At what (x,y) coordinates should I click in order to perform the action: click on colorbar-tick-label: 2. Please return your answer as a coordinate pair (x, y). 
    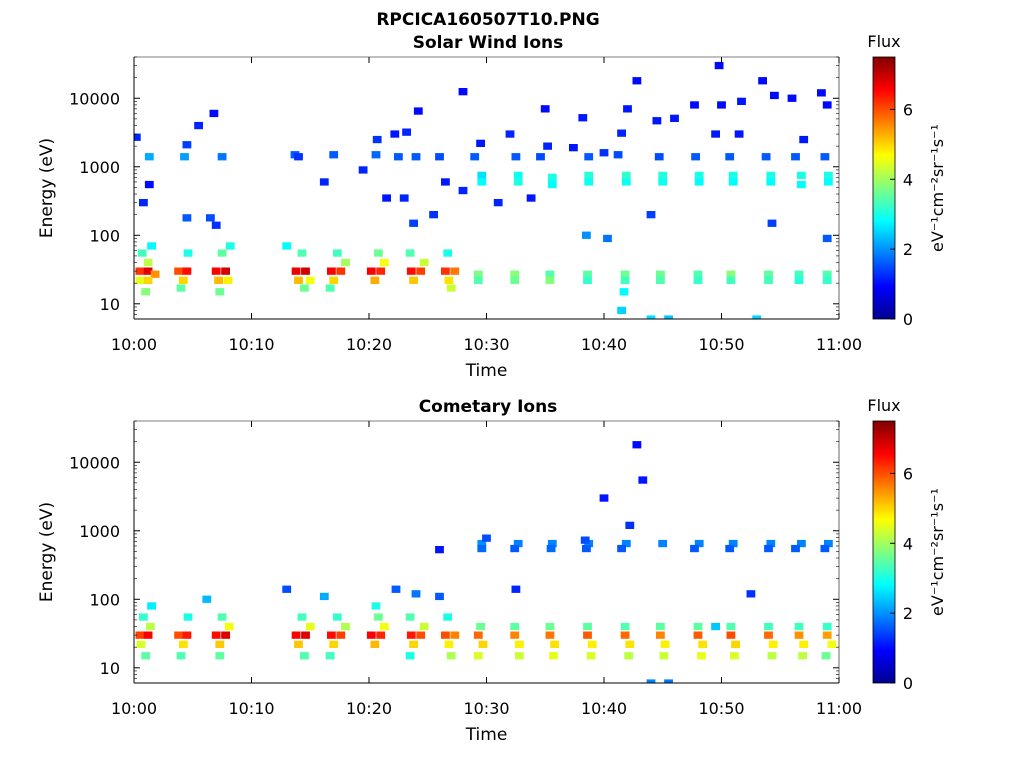
    Looking at the image, I should click on (908, 613).